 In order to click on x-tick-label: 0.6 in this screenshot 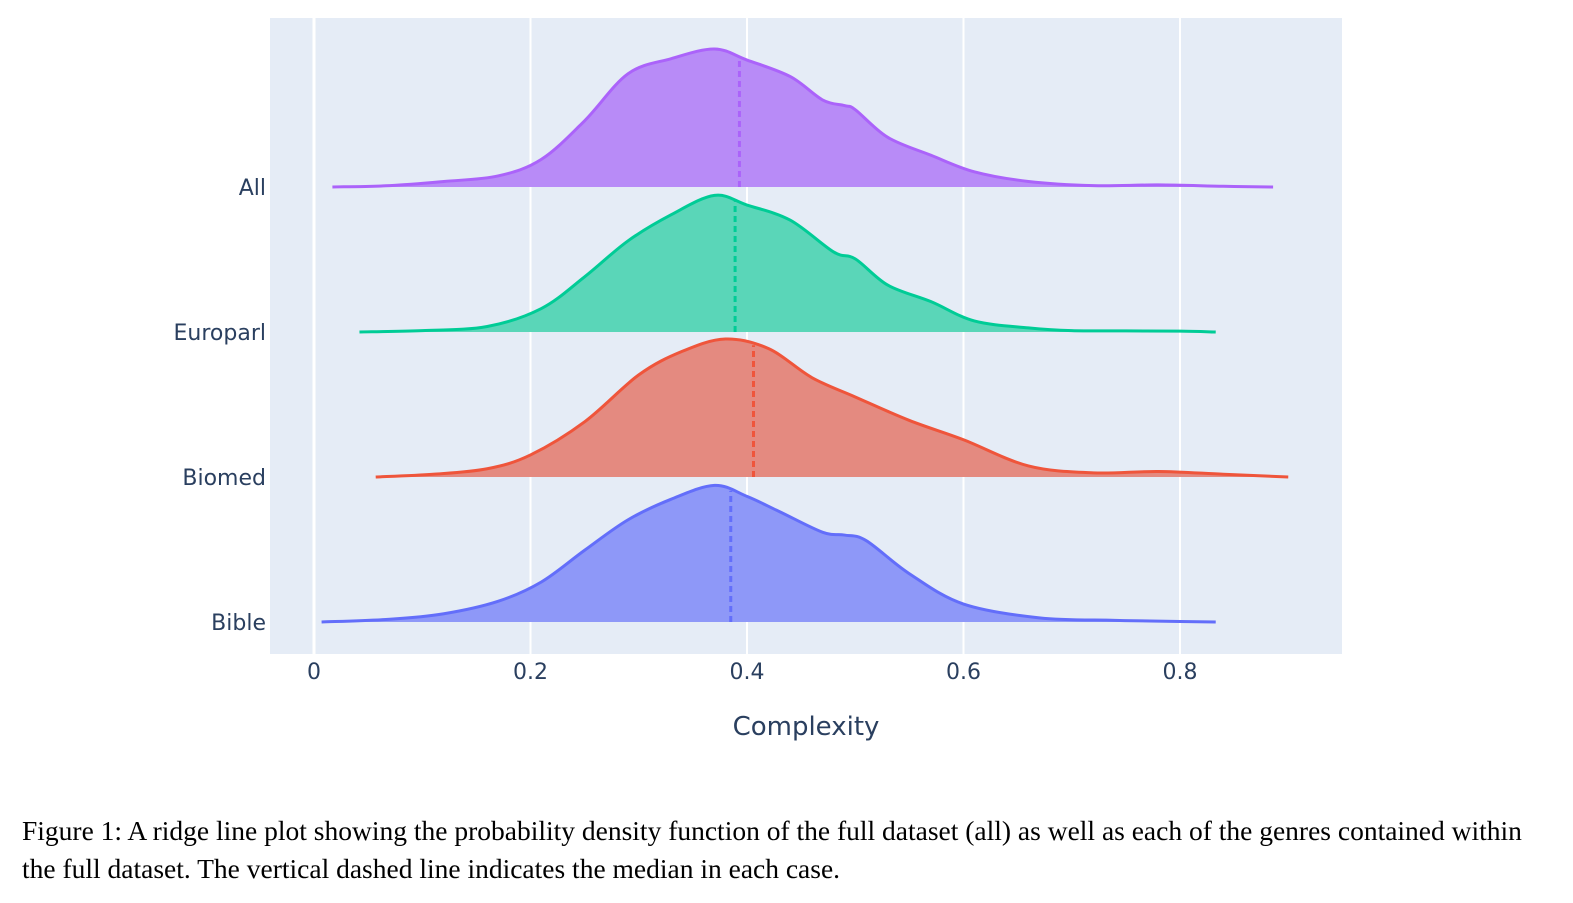, I will do `click(963, 672)`.